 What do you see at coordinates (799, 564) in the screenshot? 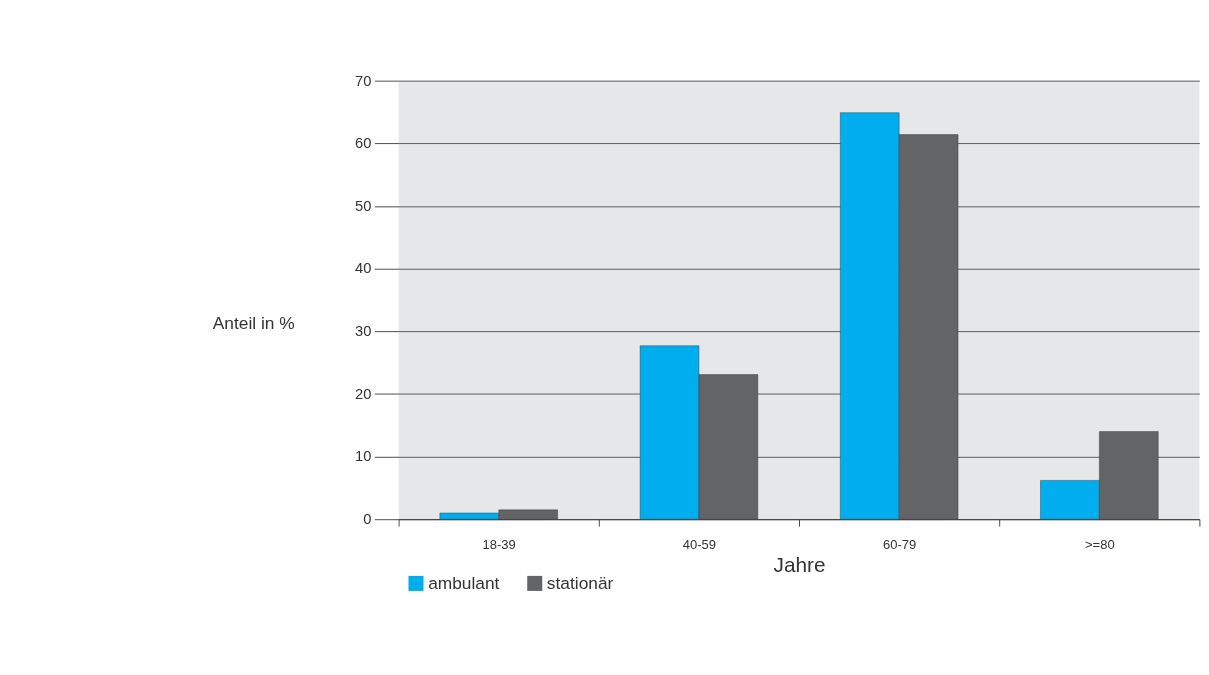
I see `x-axis-title: Jahre` at bounding box center [799, 564].